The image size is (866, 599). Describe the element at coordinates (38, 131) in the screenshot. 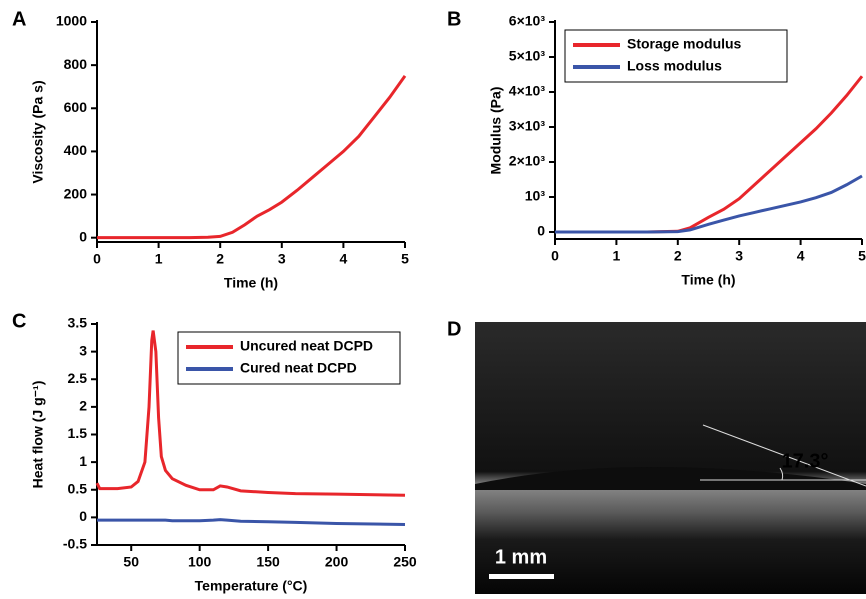

I see `y-axis-label: Viscosity (Pa s)` at that location.